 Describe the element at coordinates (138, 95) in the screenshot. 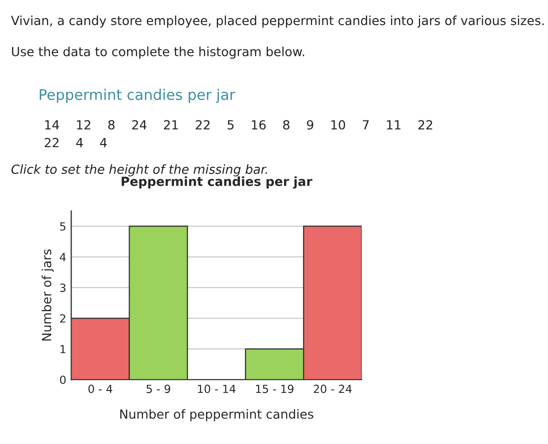

I see `text: Peppermint candies per jar` at that location.